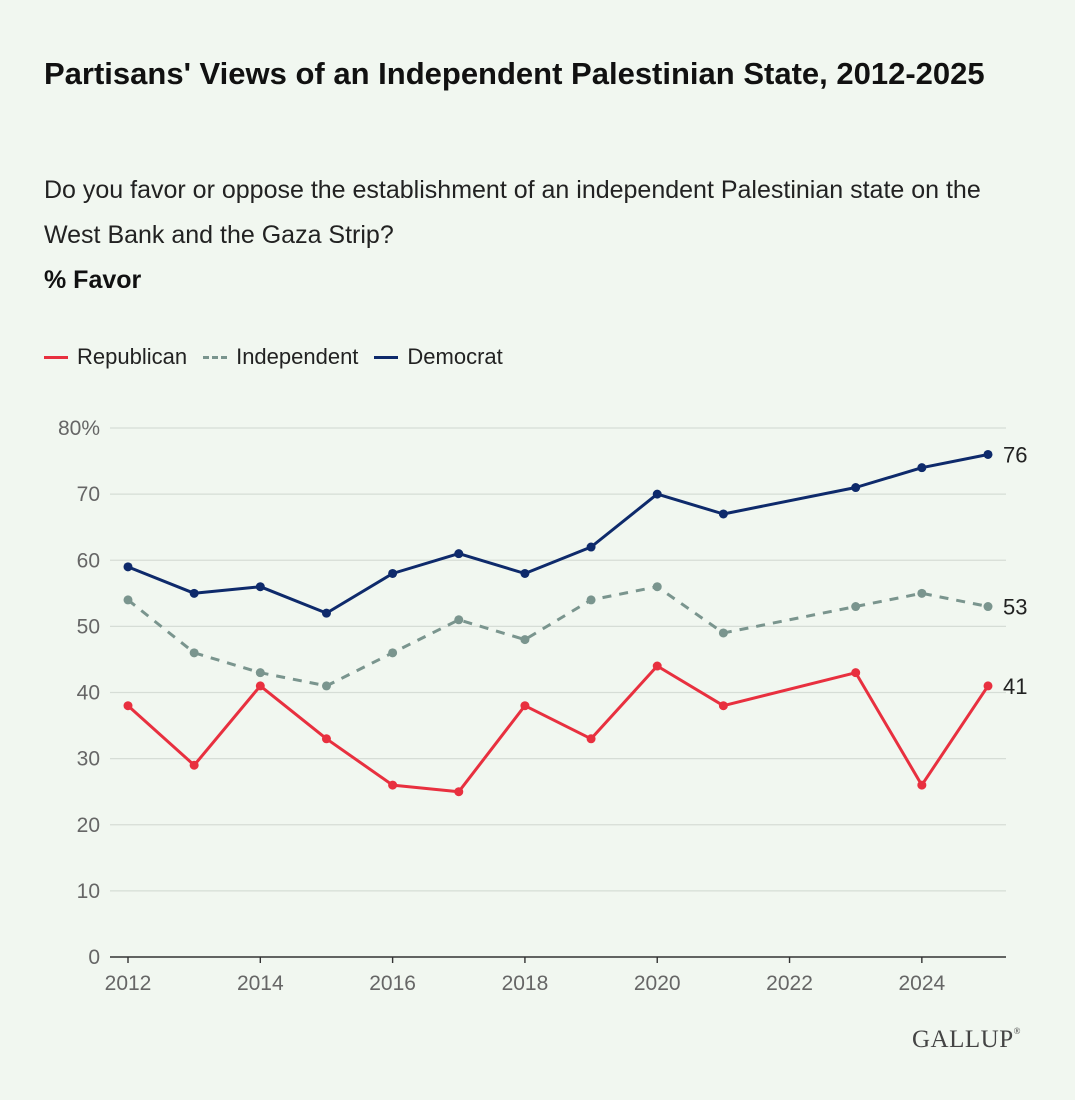 The height and width of the screenshot is (1100, 1075). What do you see at coordinates (260, 983) in the screenshot?
I see `x-tick-label: 2014` at bounding box center [260, 983].